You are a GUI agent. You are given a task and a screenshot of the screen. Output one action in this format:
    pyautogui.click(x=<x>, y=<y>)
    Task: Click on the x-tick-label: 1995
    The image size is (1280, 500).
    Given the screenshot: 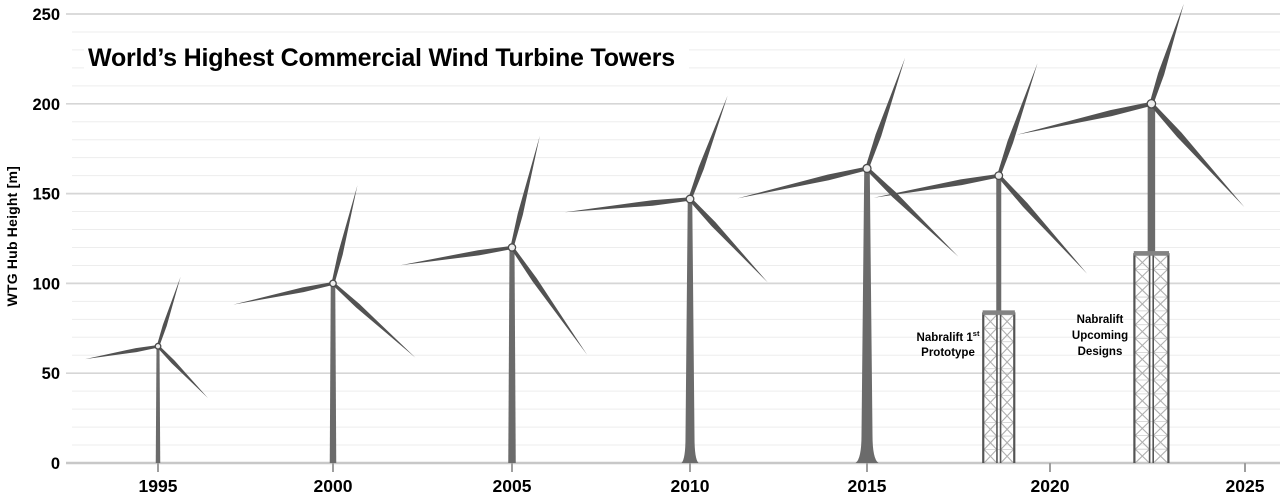 What is the action you would take?
    pyautogui.click(x=158, y=486)
    